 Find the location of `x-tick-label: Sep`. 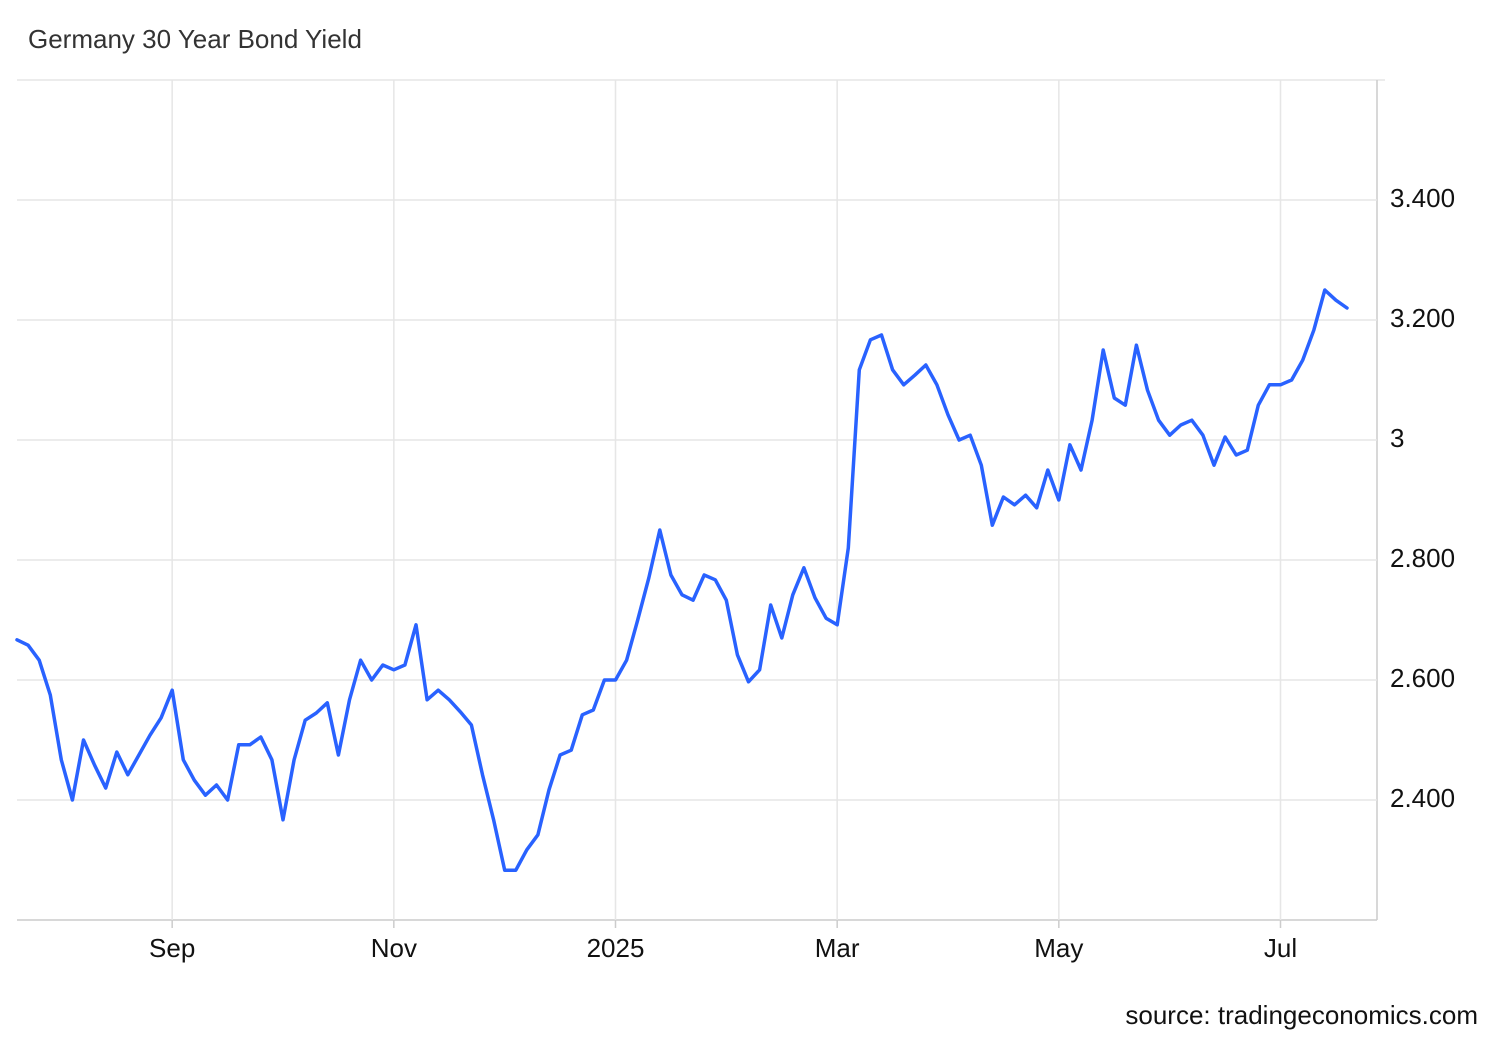

x-tick-label: Sep is located at coordinates (172, 948).